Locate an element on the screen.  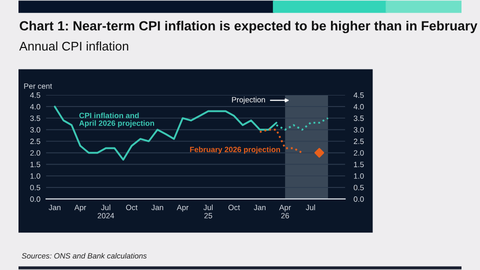
chart-subtitle: Annual CPI inflation is located at coordinates (73, 46).